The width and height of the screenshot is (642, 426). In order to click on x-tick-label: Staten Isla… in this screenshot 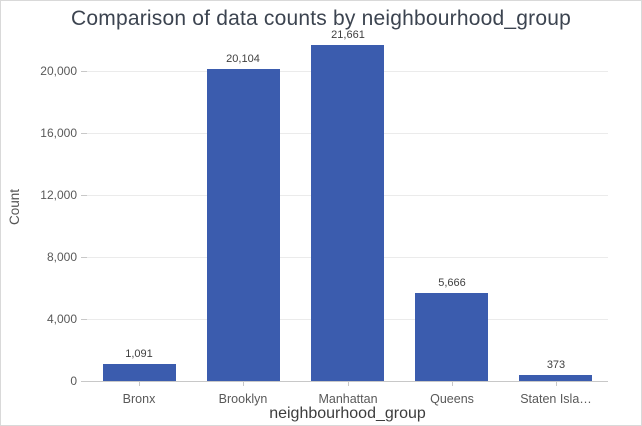, I will do `click(556, 399)`.